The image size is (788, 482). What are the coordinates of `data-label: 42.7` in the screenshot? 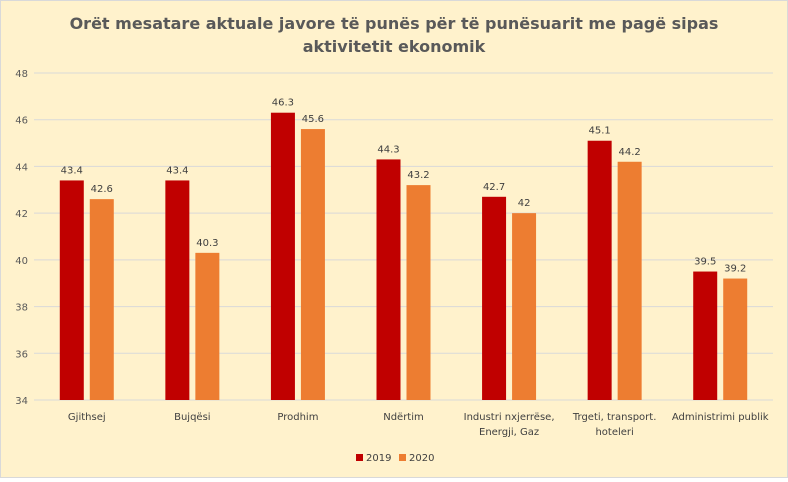 It's located at (494, 187).